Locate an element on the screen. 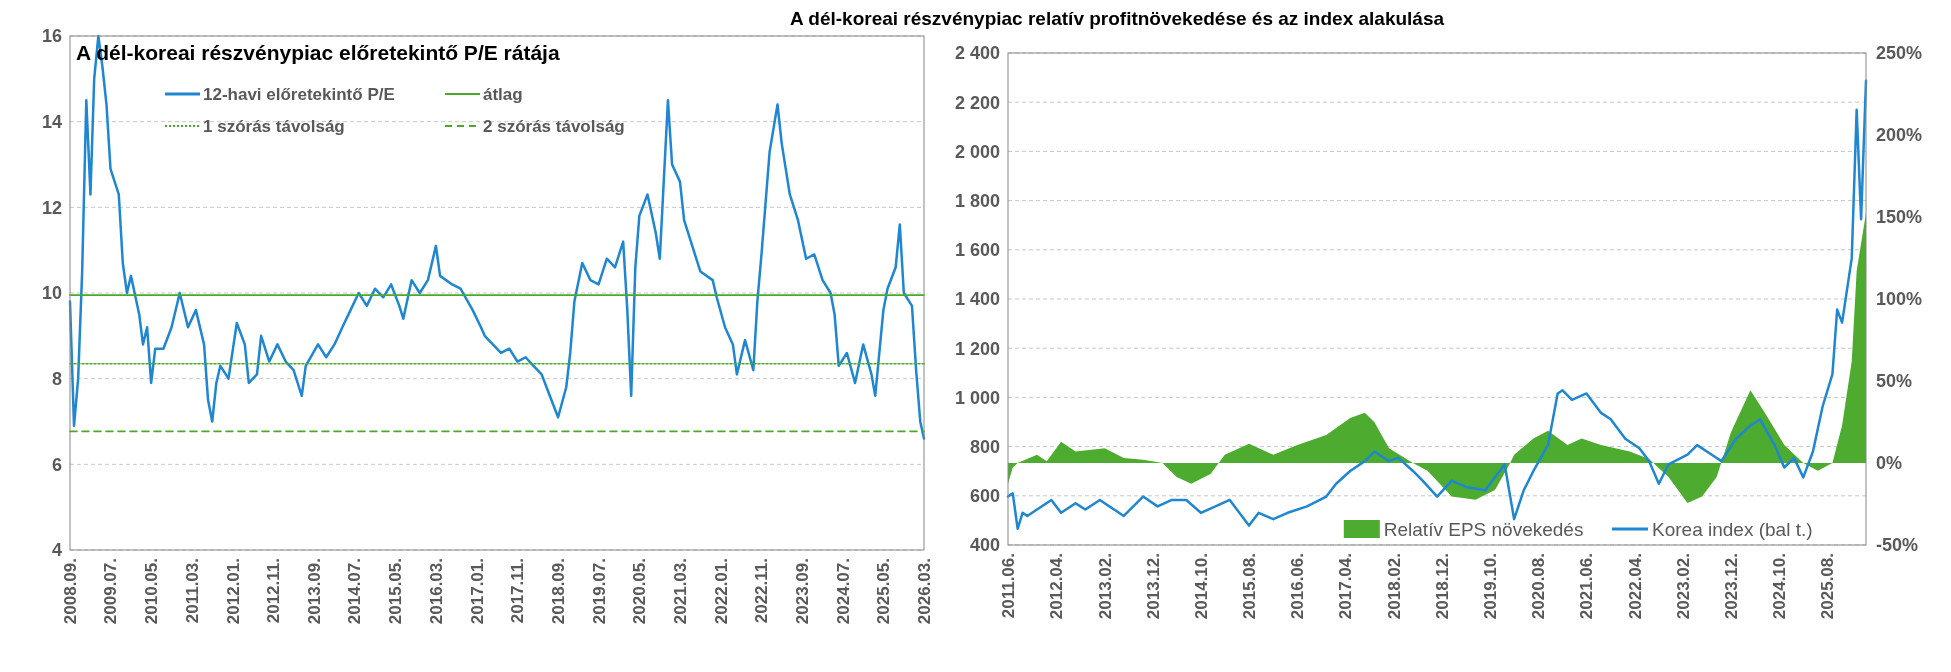 The image size is (1951, 672). x-tick-label: 2016.03. is located at coordinates (436, 591).